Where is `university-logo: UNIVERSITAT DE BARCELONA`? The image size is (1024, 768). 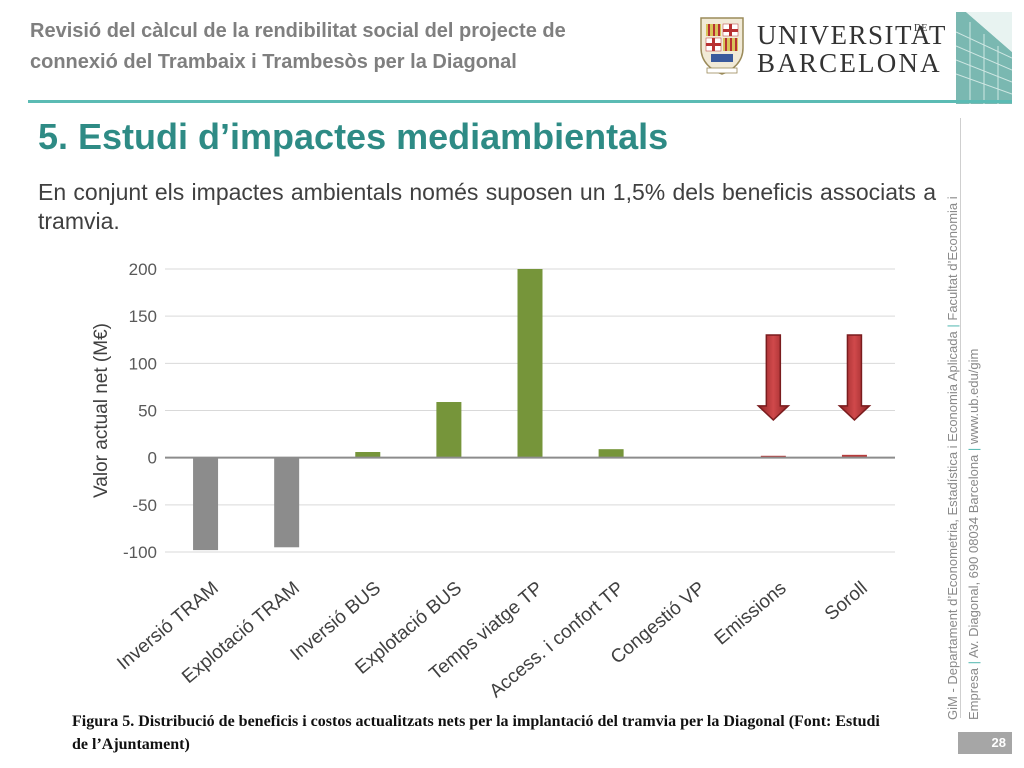
university-logo: UNIVERSITAT DE BARCELONA is located at coordinates (821, 46).